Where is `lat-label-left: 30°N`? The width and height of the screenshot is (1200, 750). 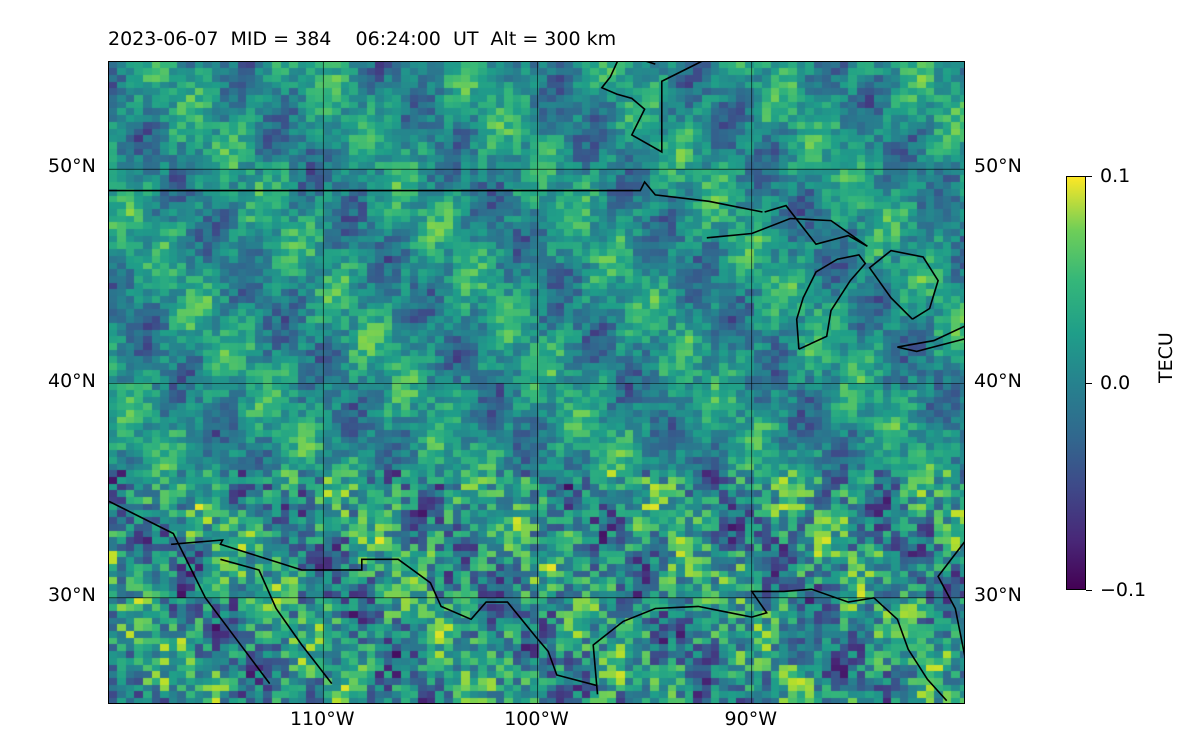 lat-label-left: 30°N is located at coordinates (72, 594).